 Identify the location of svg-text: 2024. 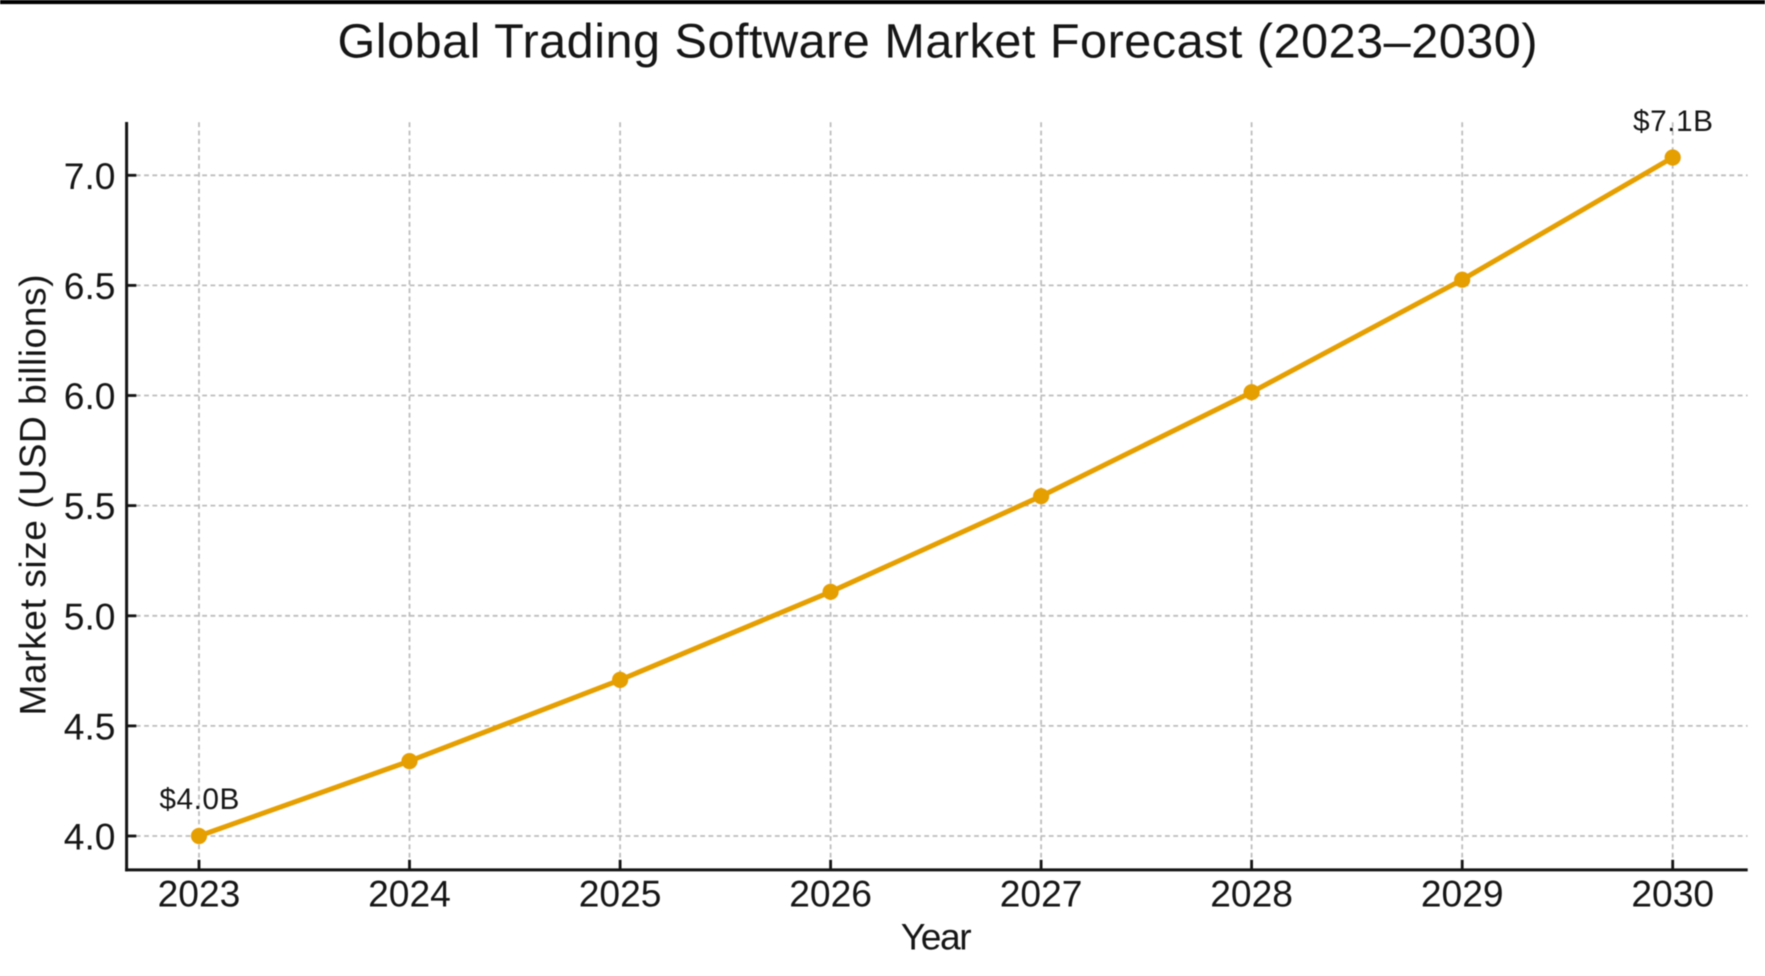
(409, 894).